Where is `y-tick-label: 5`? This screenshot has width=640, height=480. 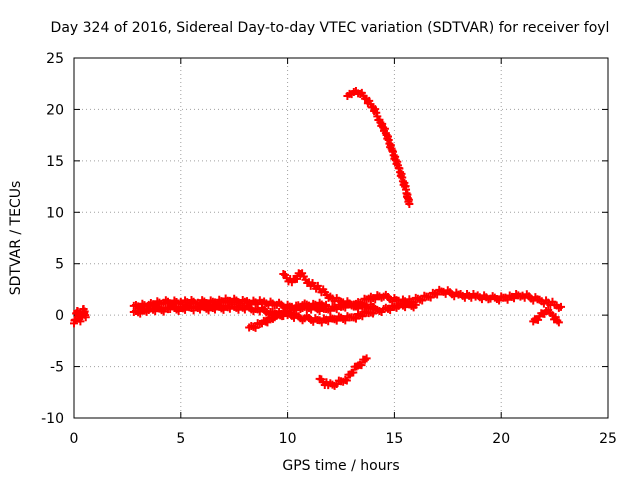
y-tick-label: 5 is located at coordinates (59, 265).